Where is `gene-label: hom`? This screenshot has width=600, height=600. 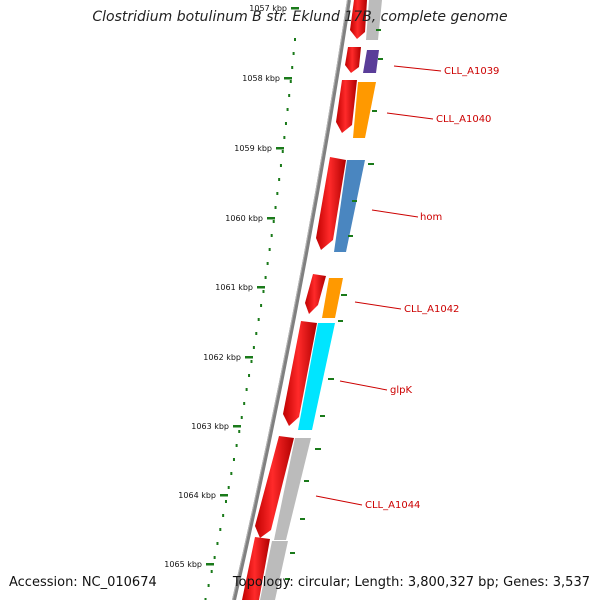 gene-label: hom is located at coordinates (431, 217).